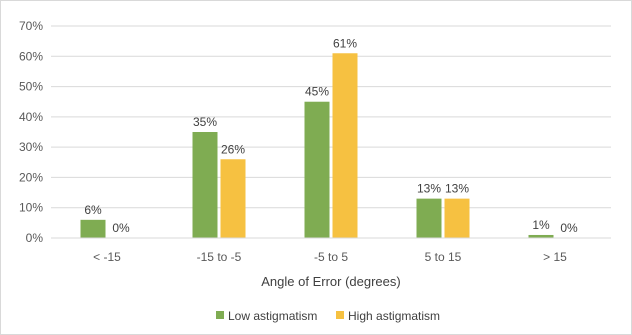 This screenshot has height=335, width=632. Describe the element at coordinates (233, 149) in the screenshot. I see `data-label: 26%` at that location.